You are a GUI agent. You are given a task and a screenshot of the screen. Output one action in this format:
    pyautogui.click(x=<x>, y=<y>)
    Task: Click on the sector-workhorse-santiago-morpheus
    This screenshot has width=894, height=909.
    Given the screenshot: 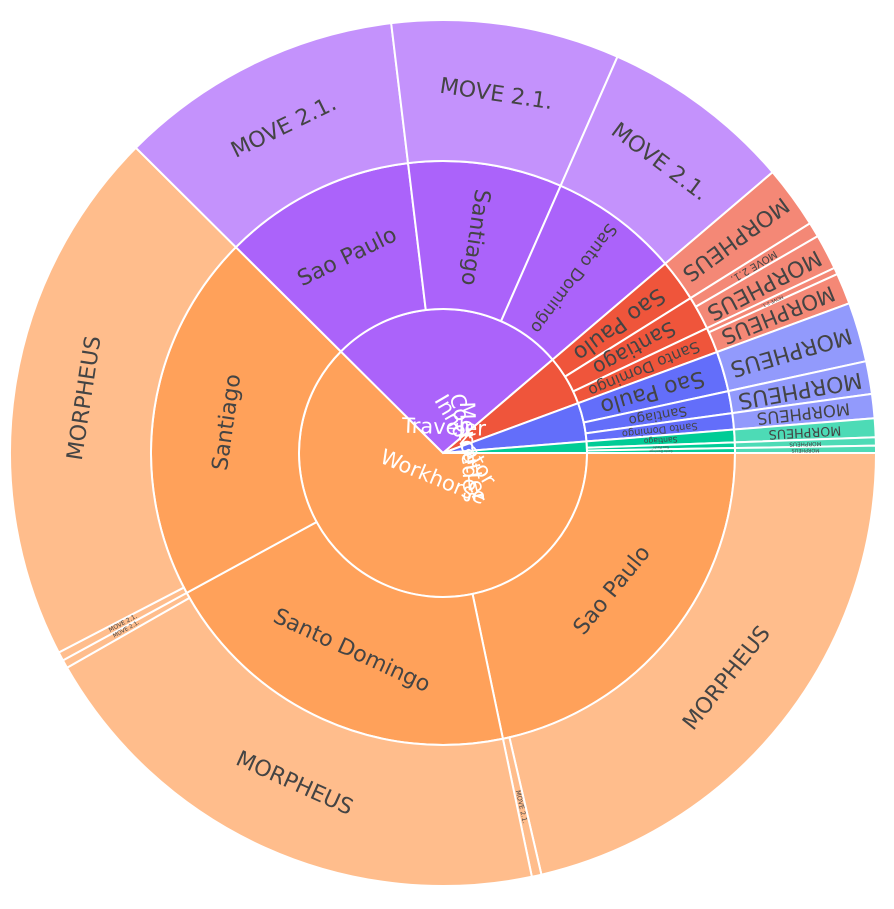 What is the action you would take?
    pyautogui.click(x=123, y=400)
    